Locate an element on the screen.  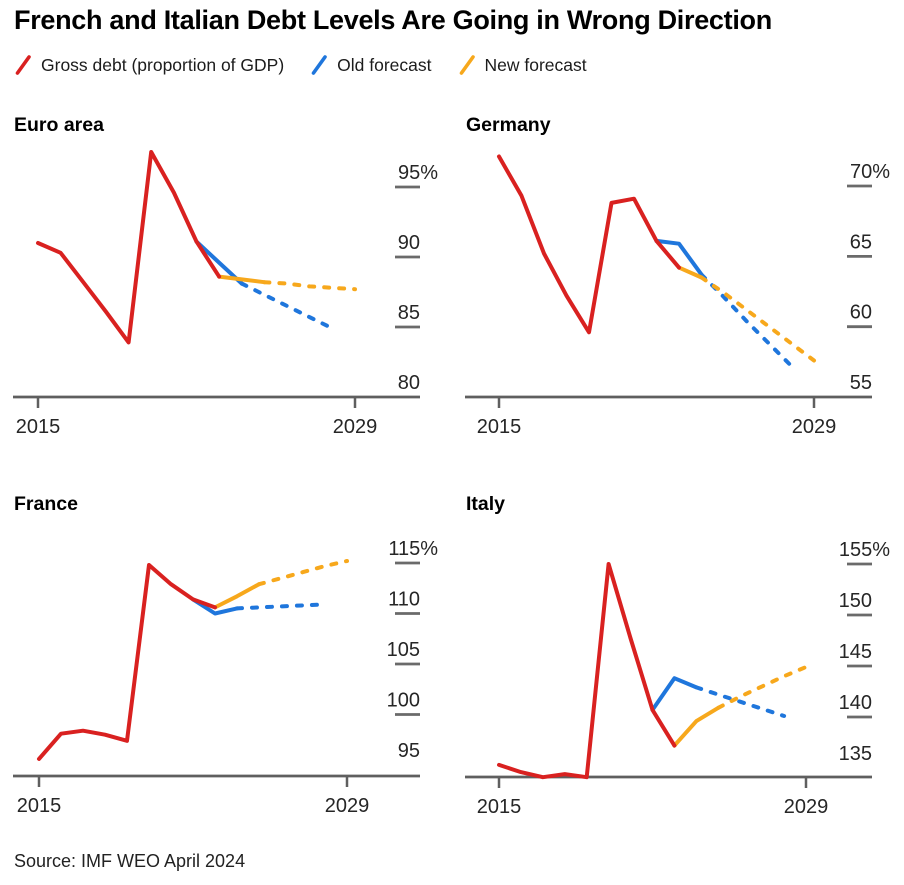
y-tick-label-105: 105 is located at coordinates (403, 650).